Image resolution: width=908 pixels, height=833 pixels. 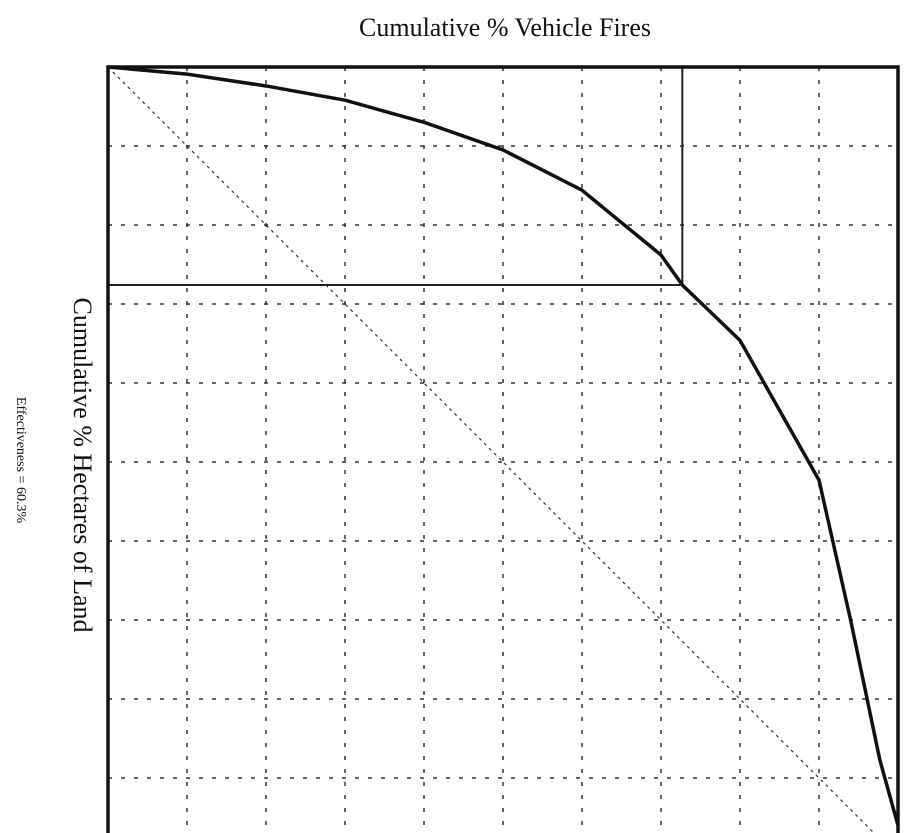 I want to click on annotation: Effectiveness = 60.3%, so click(x=20, y=460).